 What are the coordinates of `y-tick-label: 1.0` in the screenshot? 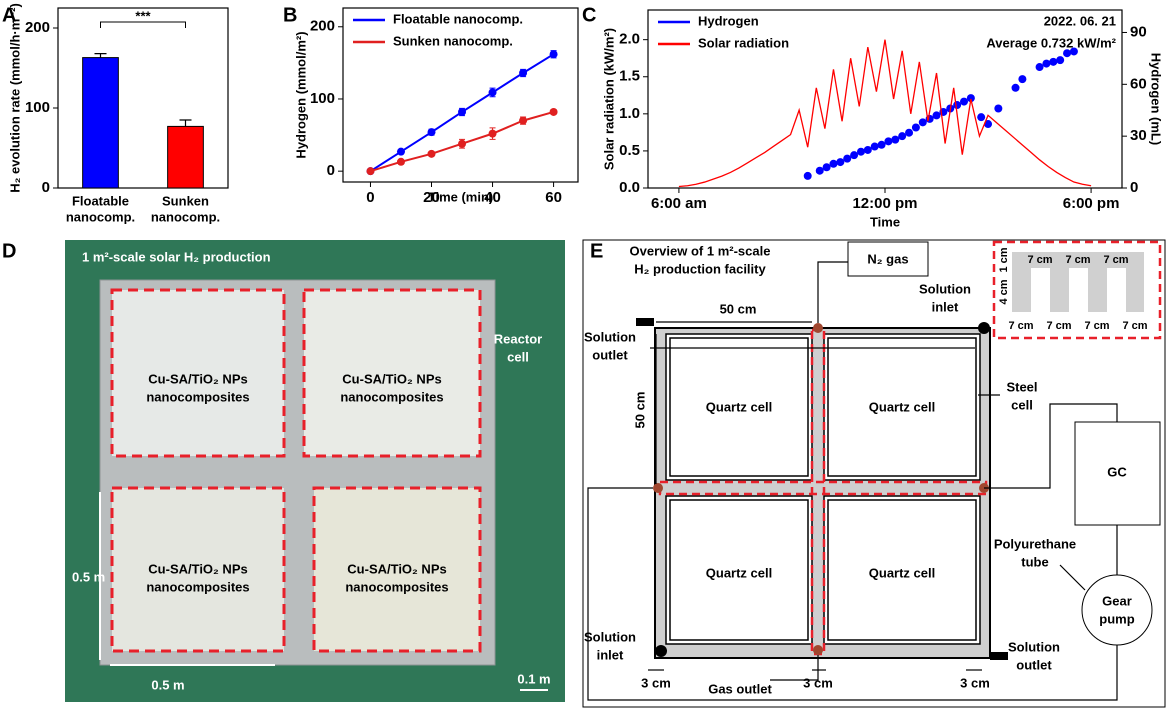 It's located at (629, 113).